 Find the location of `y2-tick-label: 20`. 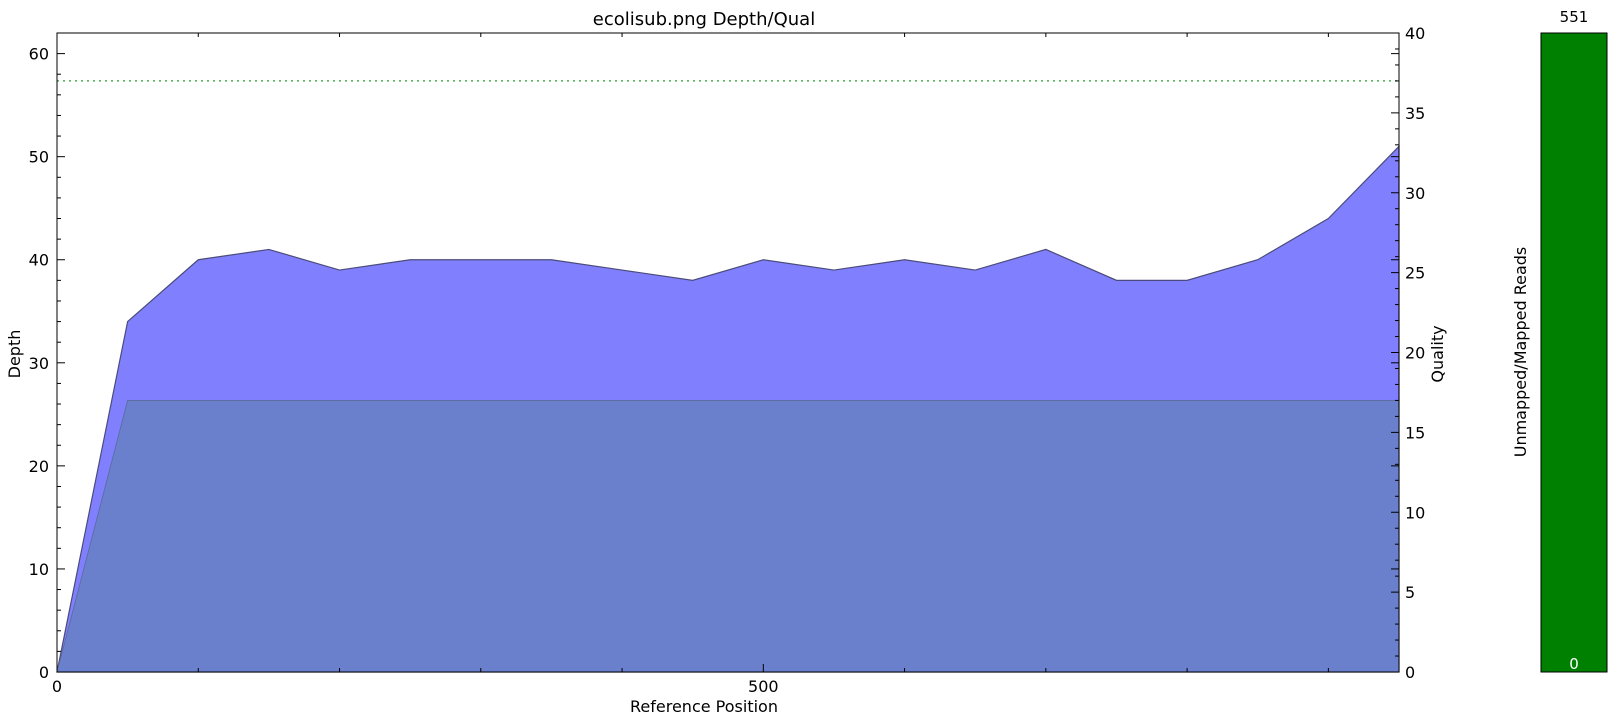

y2-tick-label: 20 is located at coordinates (1415, 353).